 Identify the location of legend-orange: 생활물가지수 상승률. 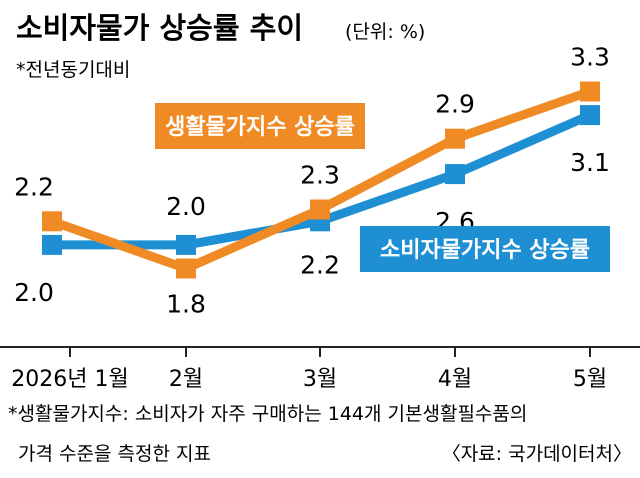
(260, 126).